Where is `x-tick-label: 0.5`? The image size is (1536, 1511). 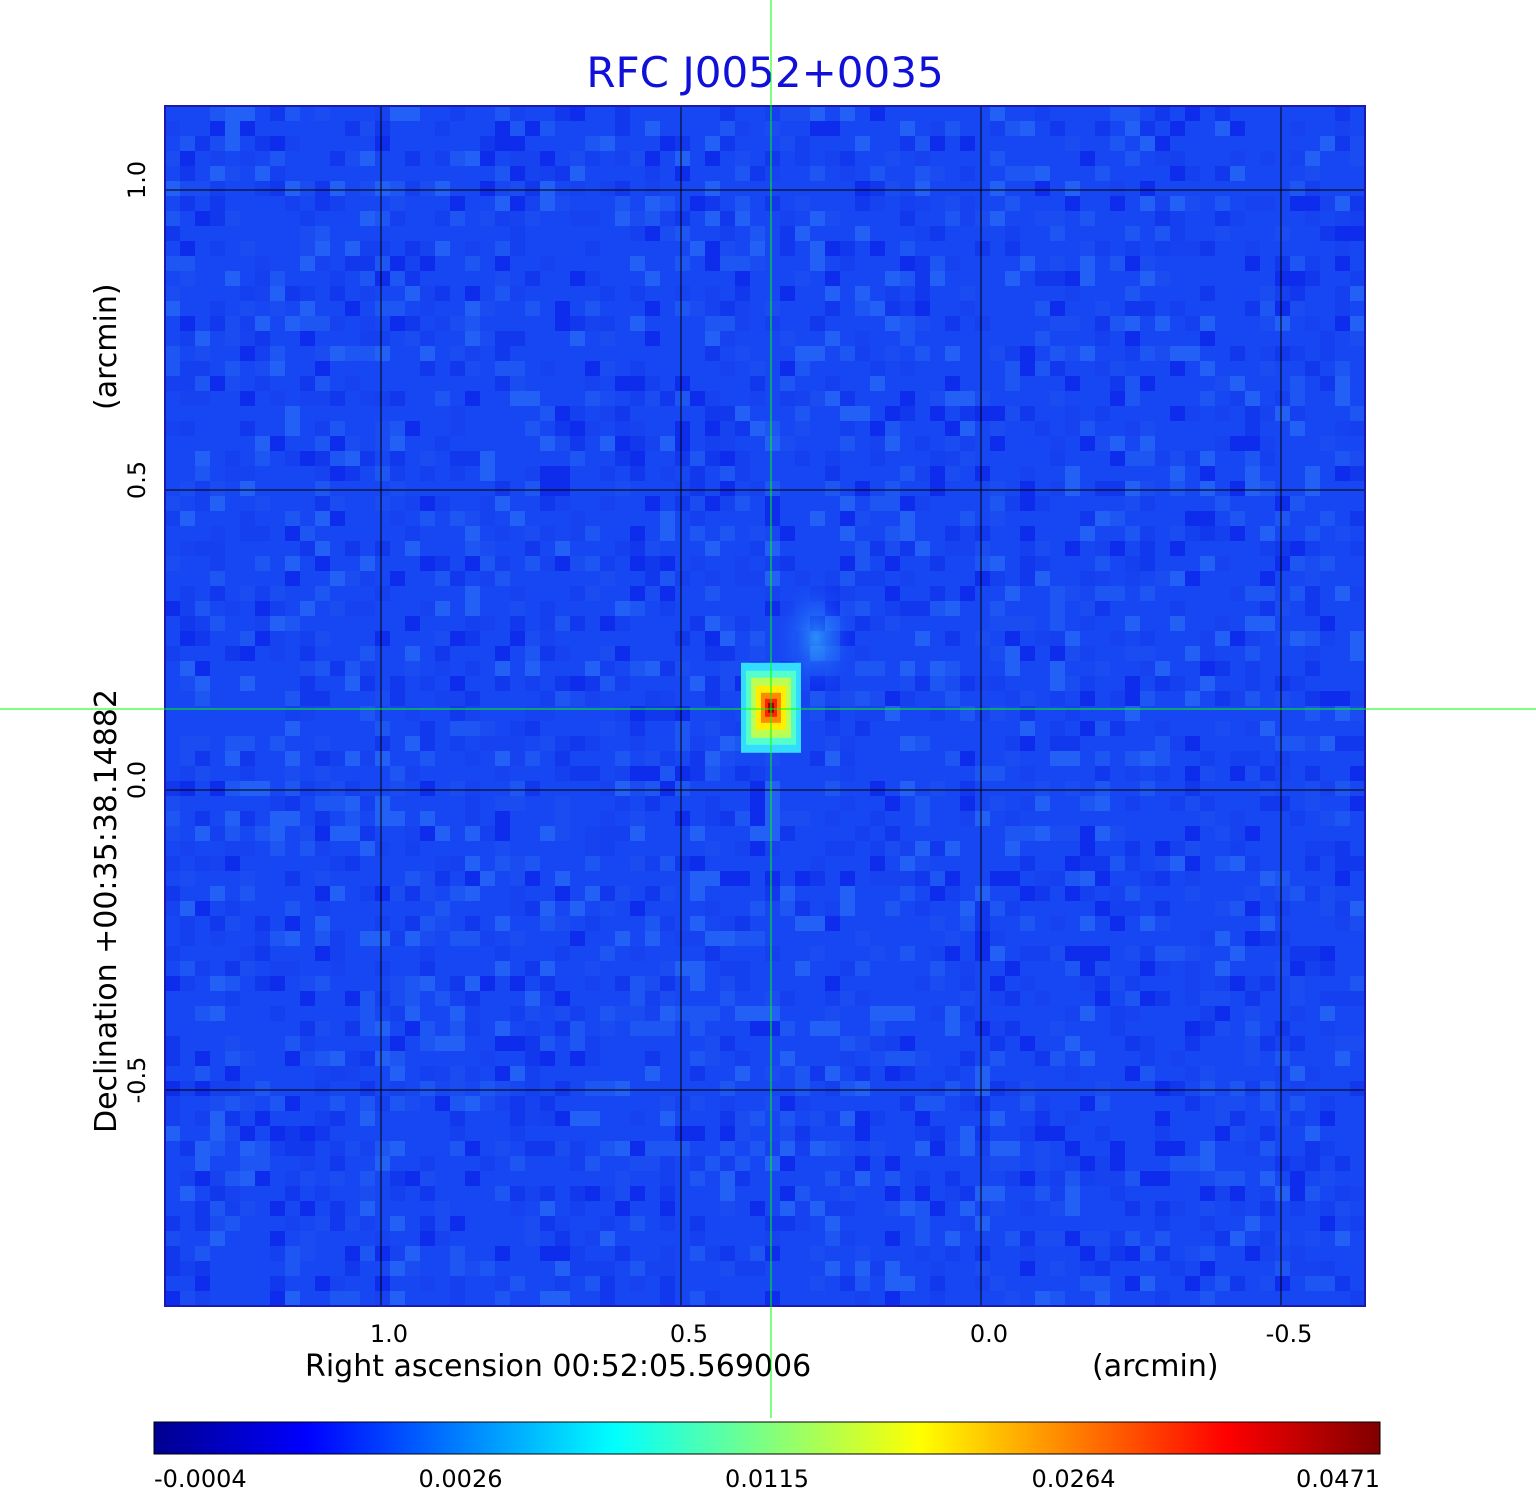 x-tick-label: 0.5 is located at coordinates (689, 1334).